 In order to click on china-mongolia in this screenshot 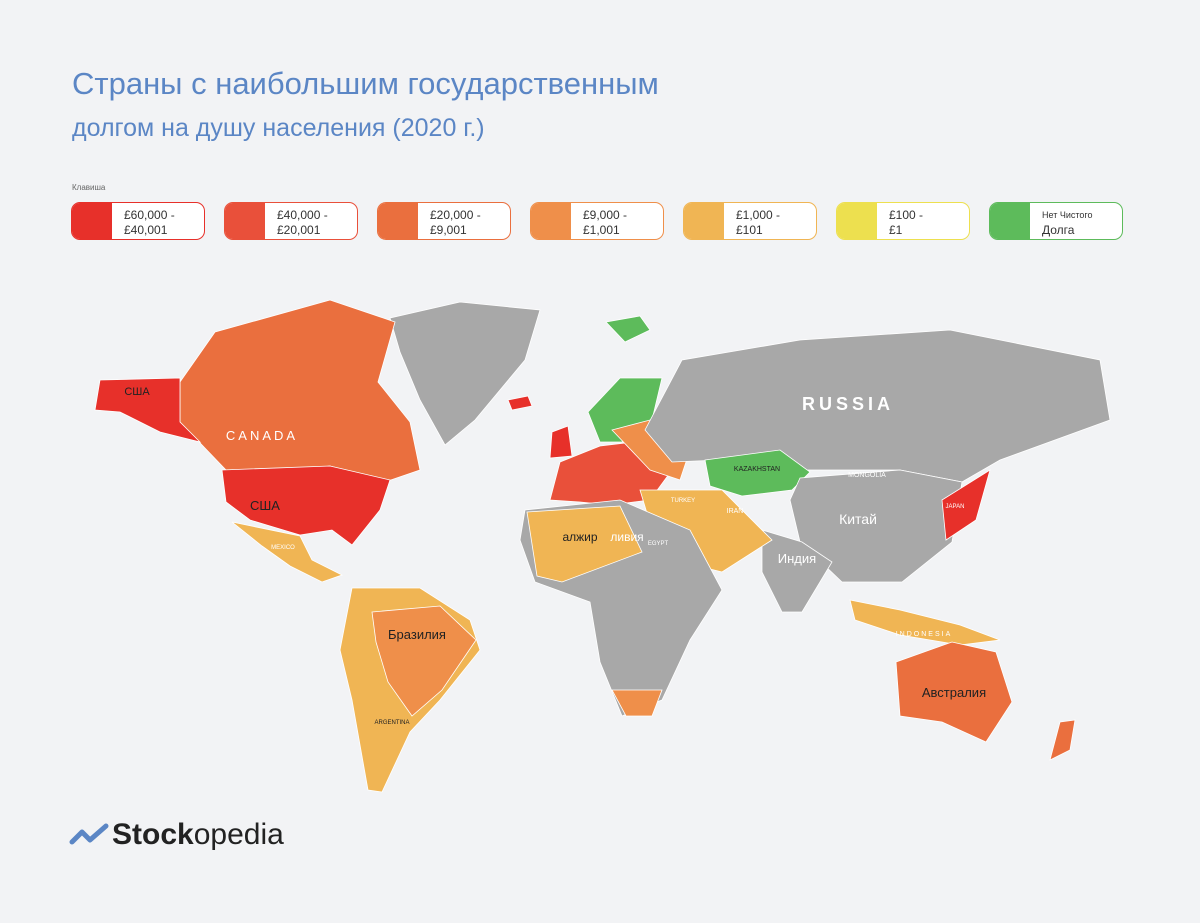, I will do `click(876, 526)`.